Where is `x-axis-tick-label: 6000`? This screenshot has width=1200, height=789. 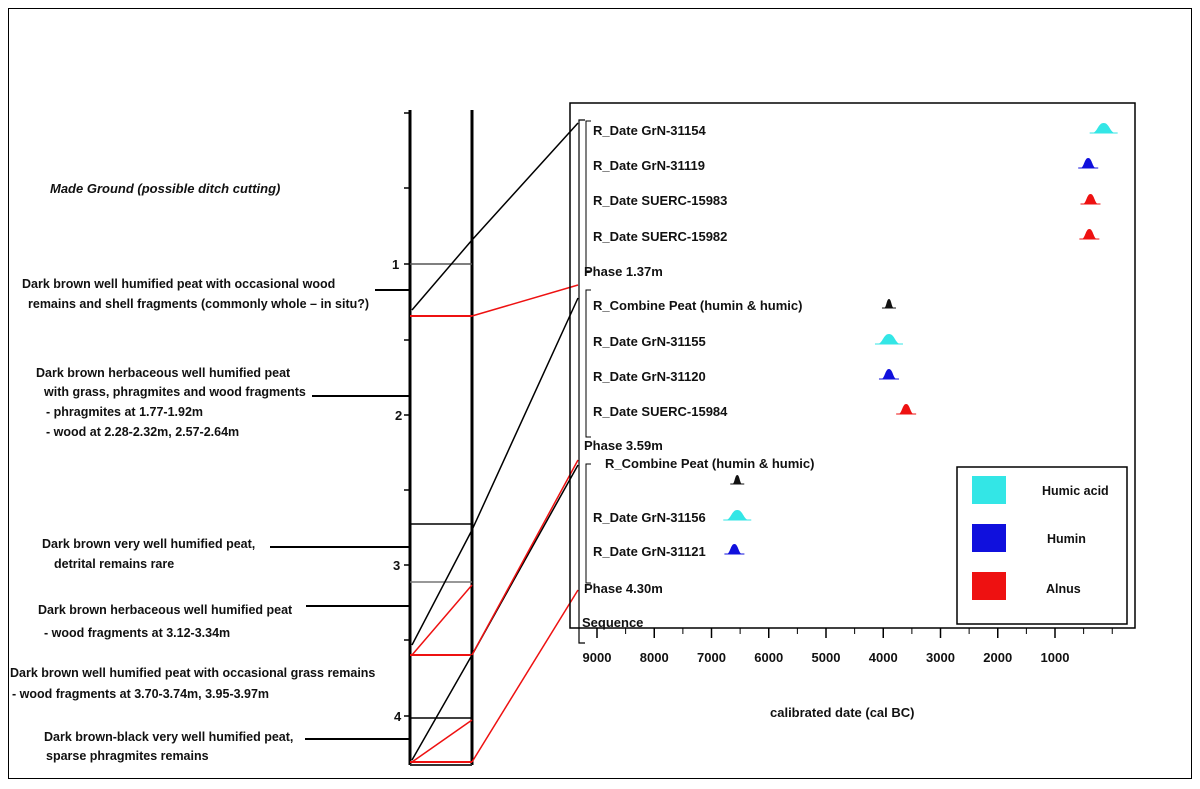
x-axis-tick-label: 6000 is located at coordinates (768, 657).